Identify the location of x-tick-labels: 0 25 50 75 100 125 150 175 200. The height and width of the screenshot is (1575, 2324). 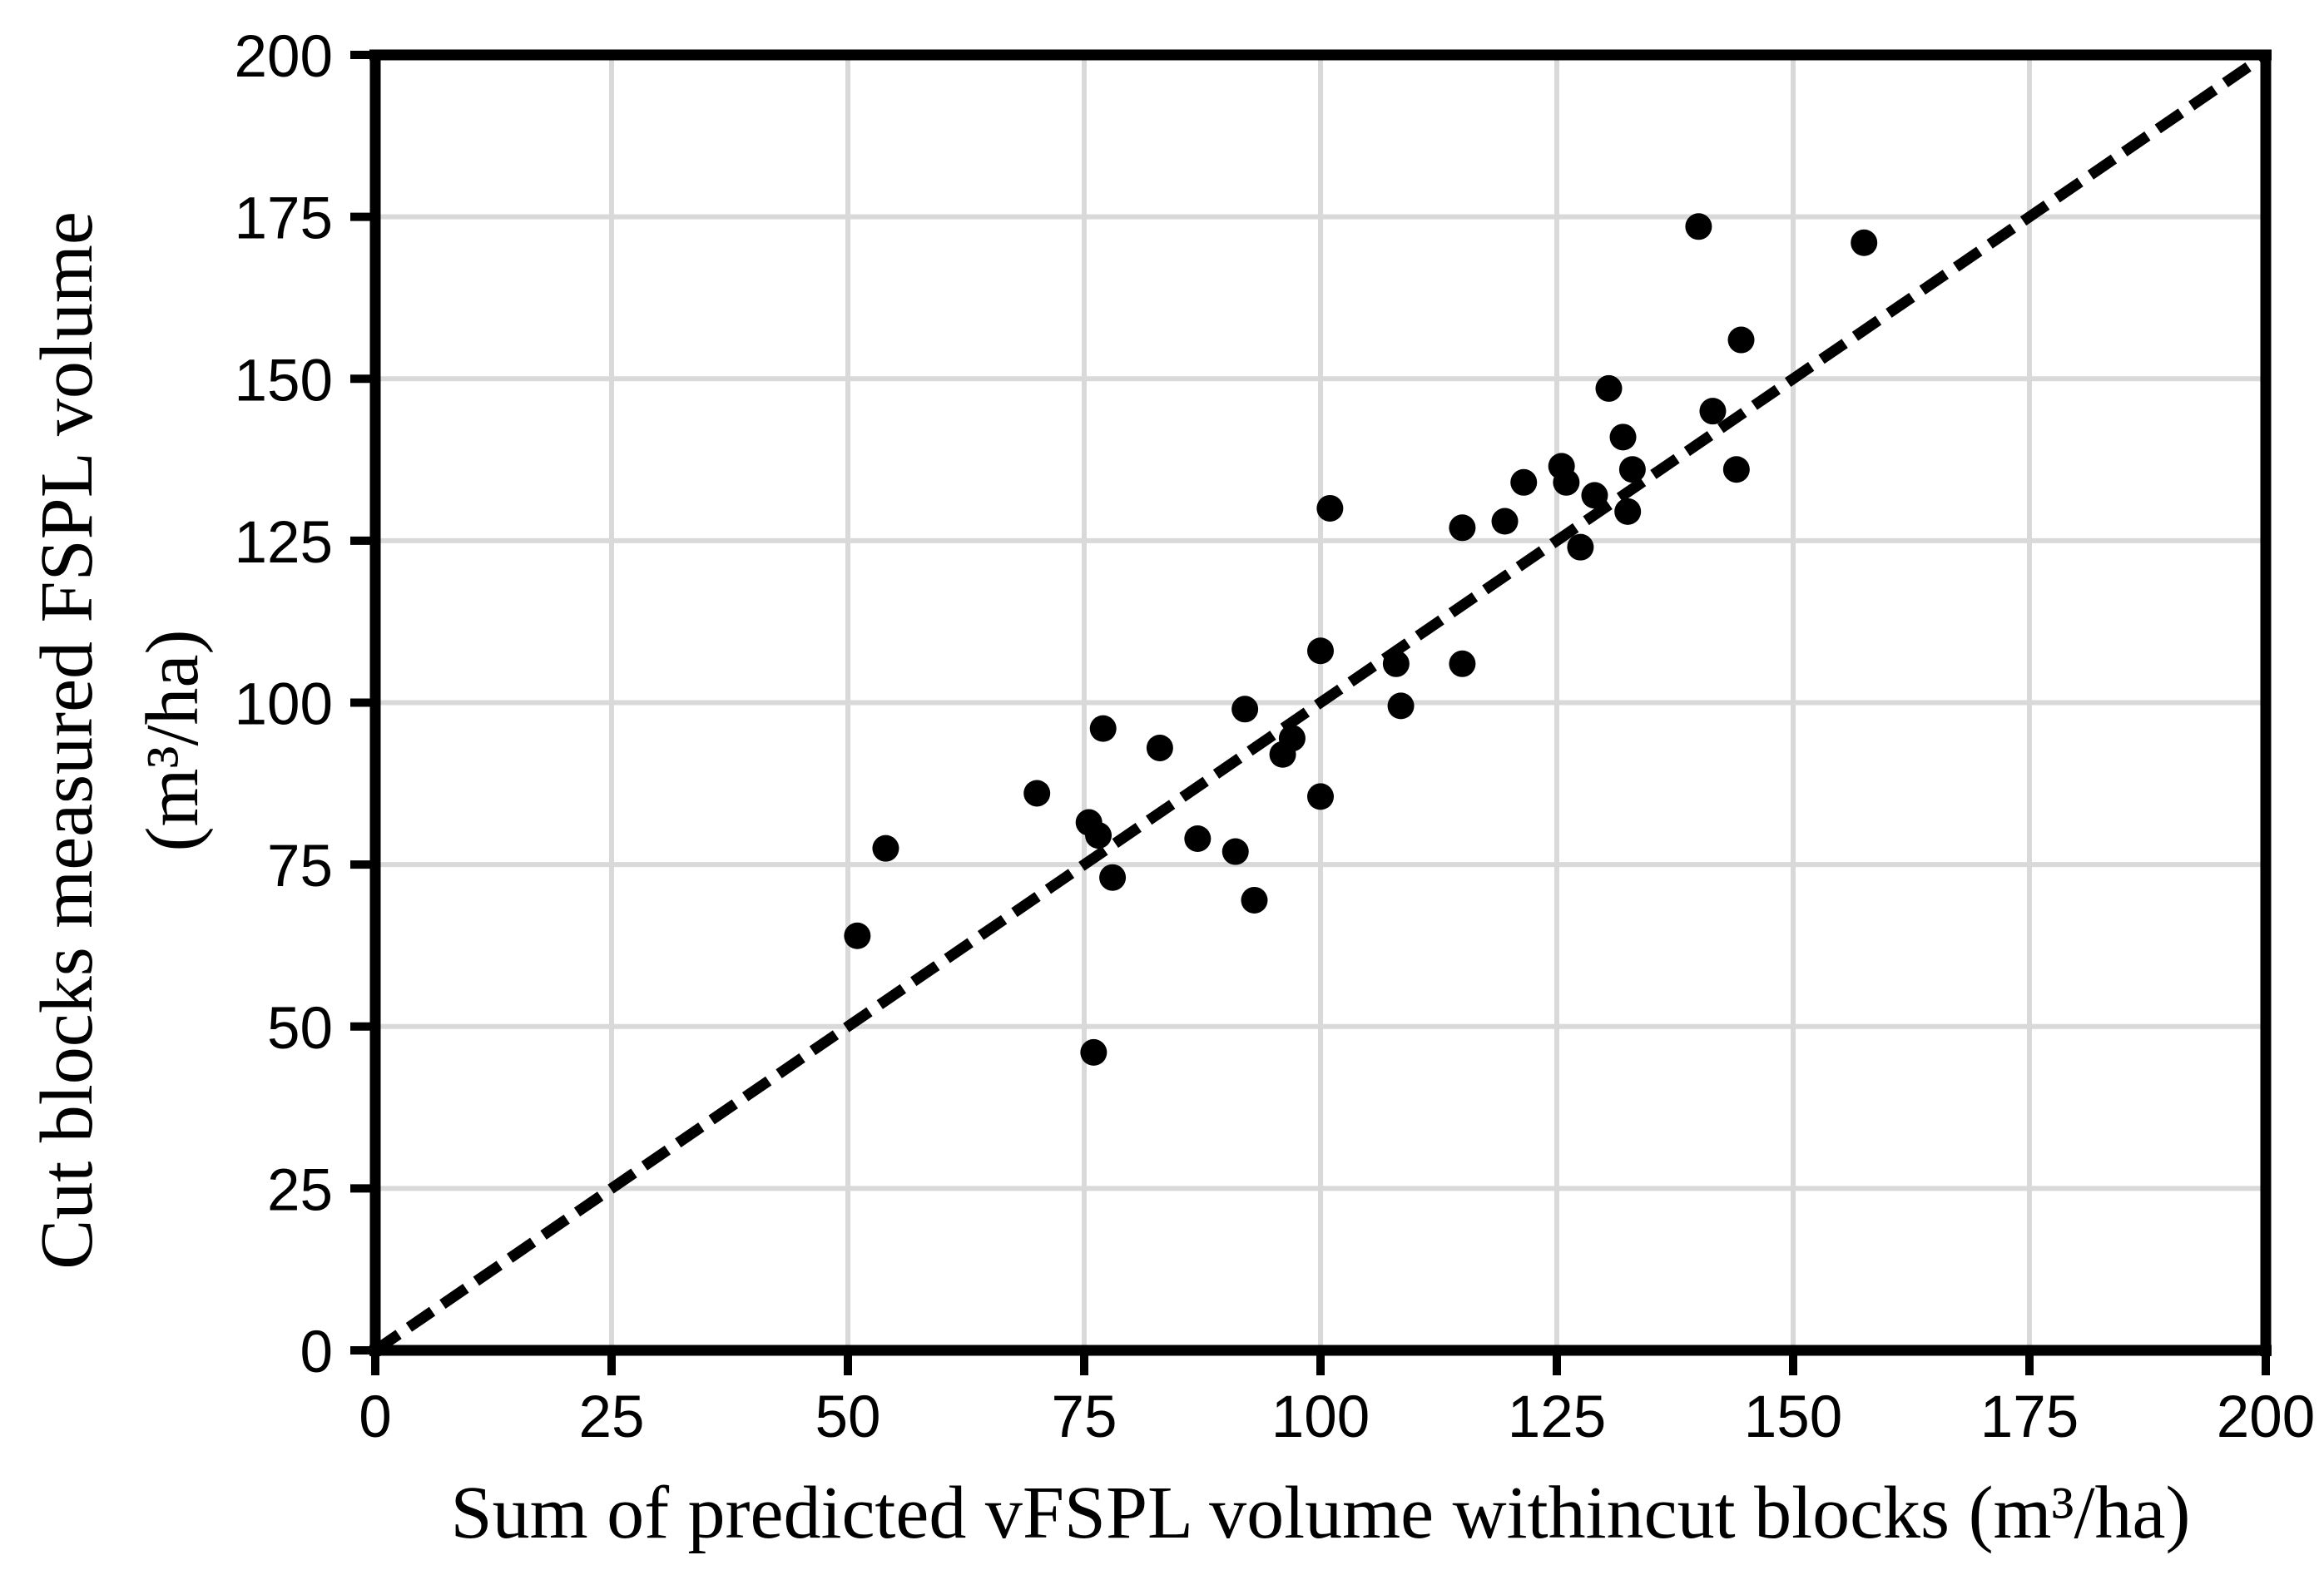
(1337, 1417).